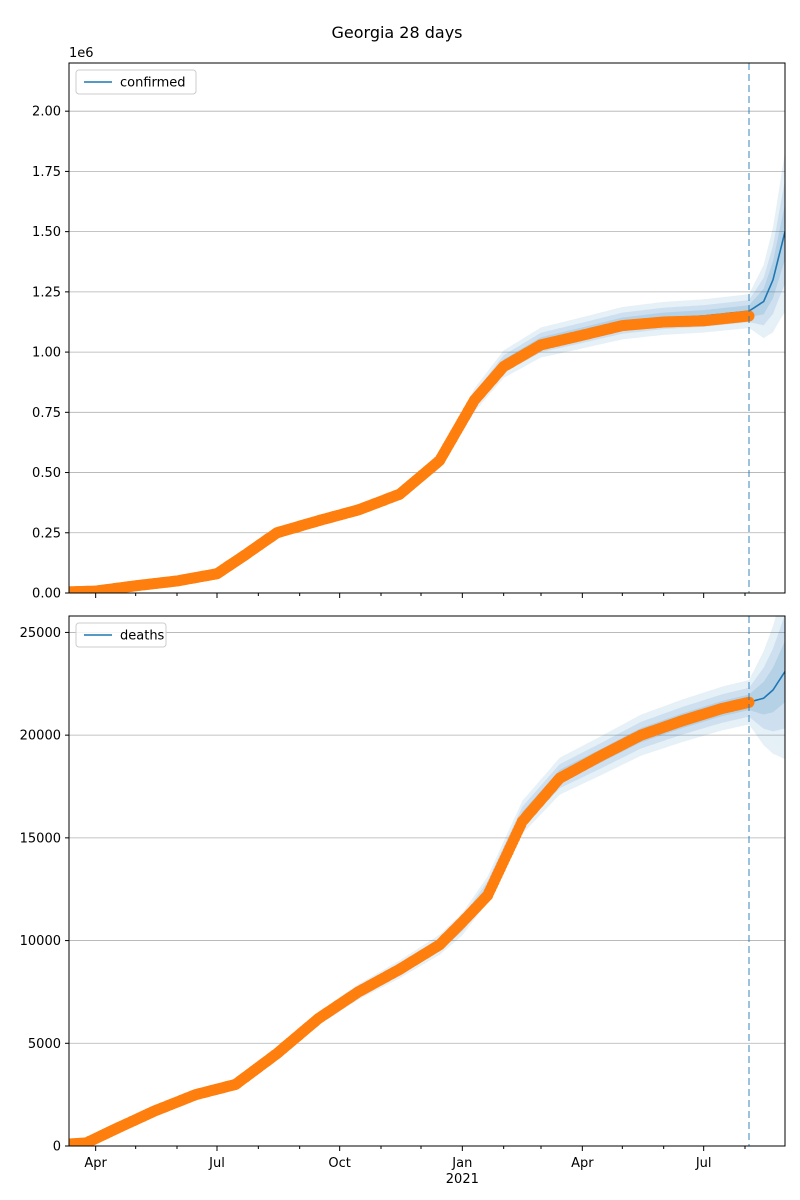 This screenshot has width=800, height=1200. What do you see at coordinates (46, 172) in the screenshot?
I see `y-tick-label: 1.75` at bounding box center [46, 172].